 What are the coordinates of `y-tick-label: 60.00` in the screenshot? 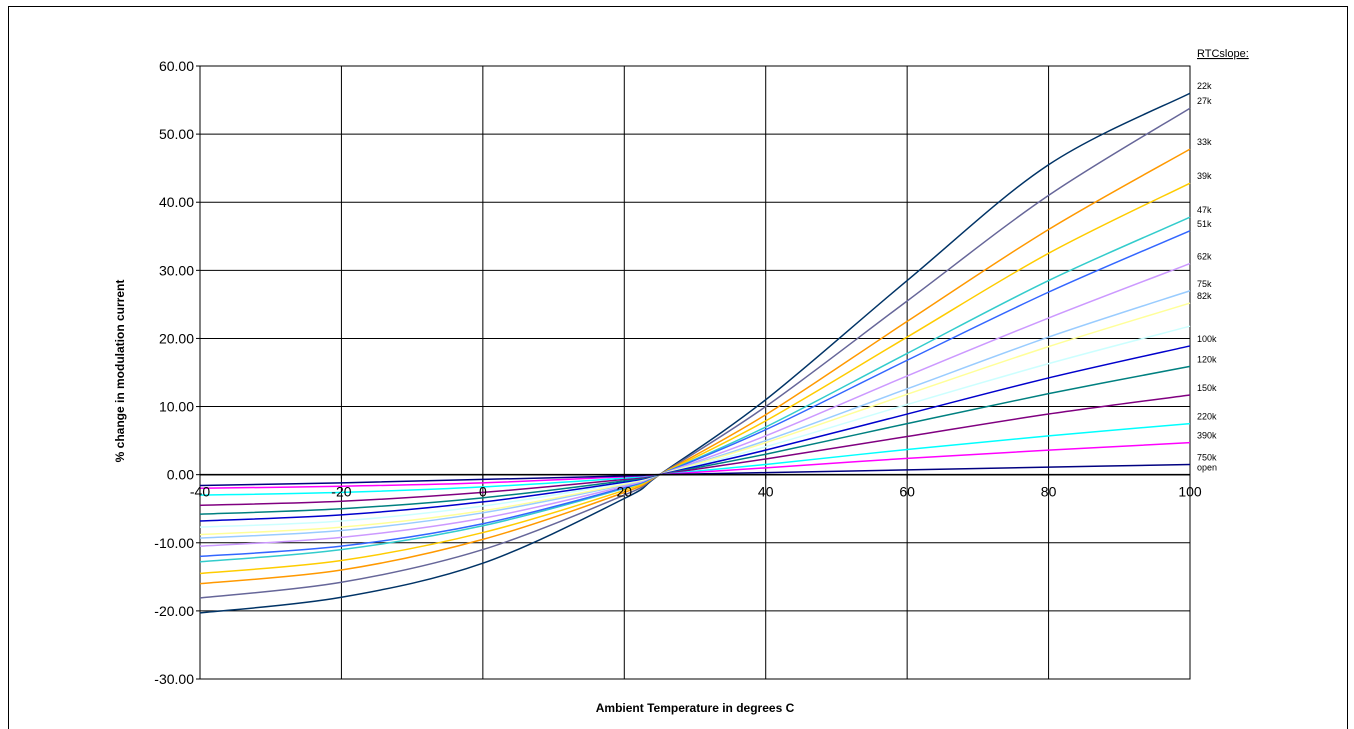 It's located at (176, 66).